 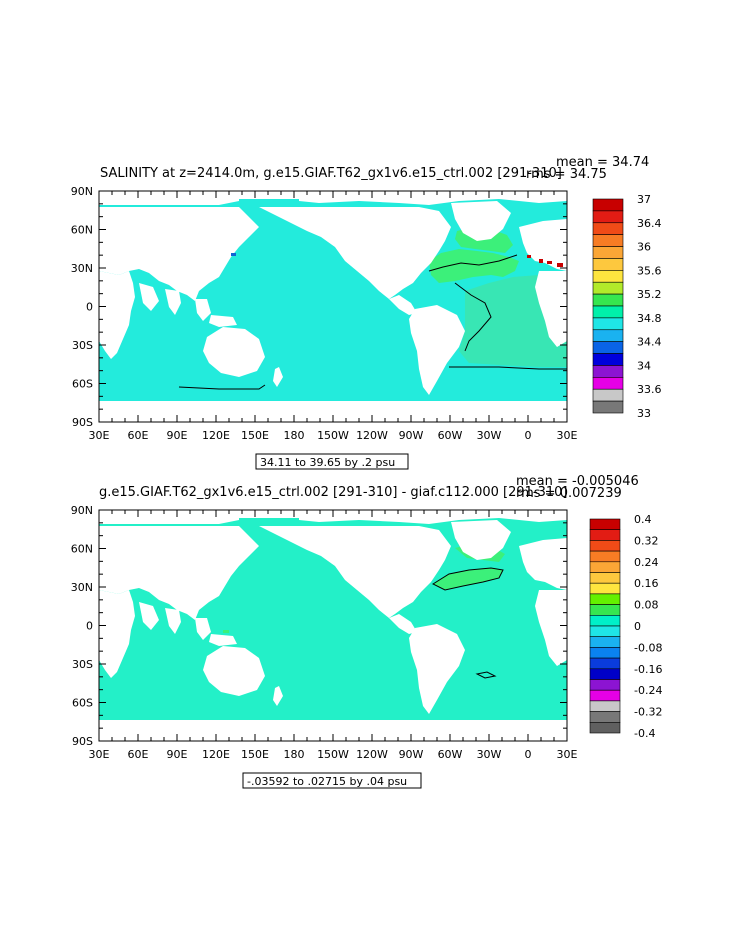 I want to click on contour-info: -.03592 to .02715 by .04 psu, so click(x=327, y=781).